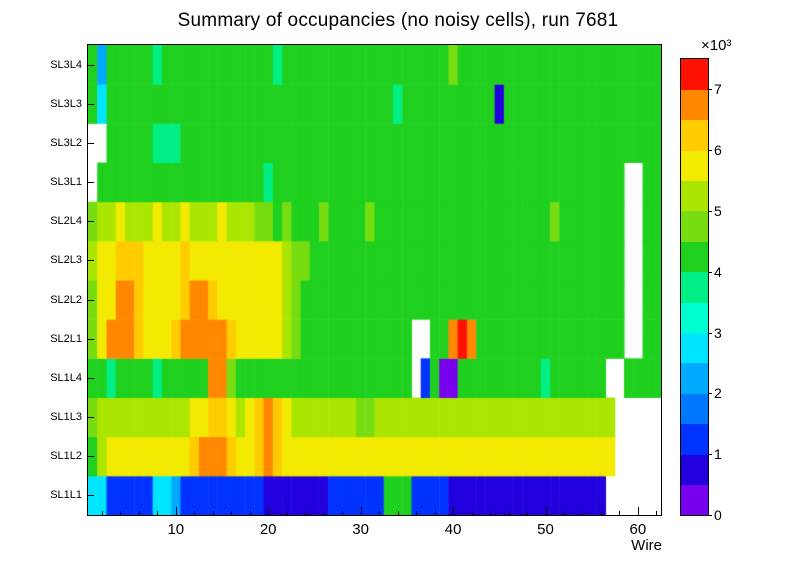  I want to click on colorbar-tick-label: 7, so click(718, 89).